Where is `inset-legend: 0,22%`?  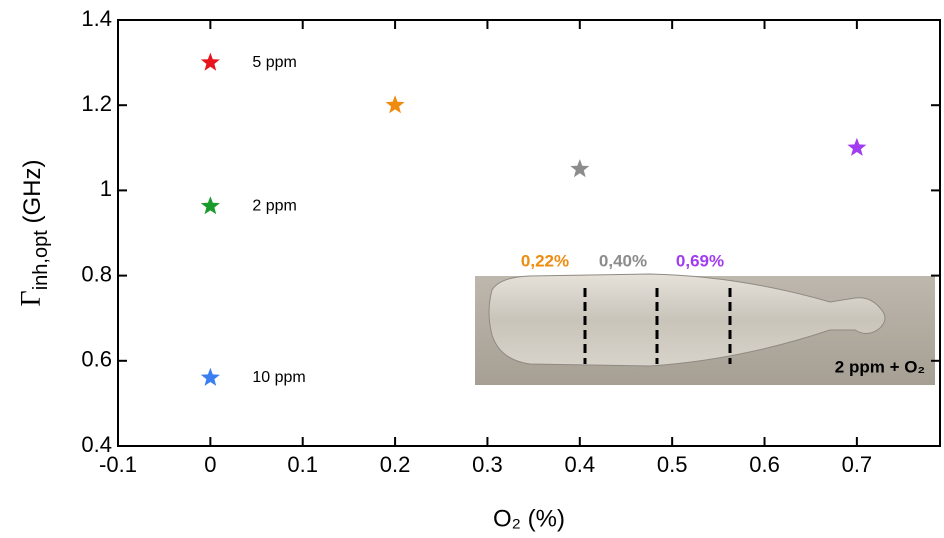 inset-legend: 0,22% is located at coordinates (545, 260).